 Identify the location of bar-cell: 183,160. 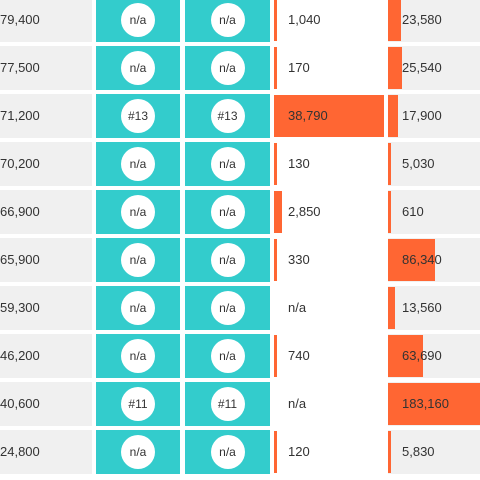
(434, 404).